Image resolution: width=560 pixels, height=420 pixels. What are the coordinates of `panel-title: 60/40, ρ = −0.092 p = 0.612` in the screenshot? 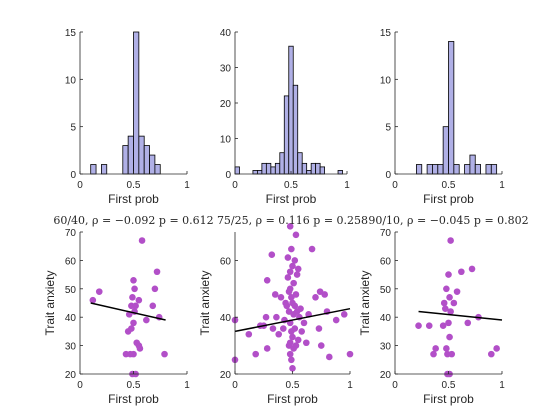 It's located at (133, 220).